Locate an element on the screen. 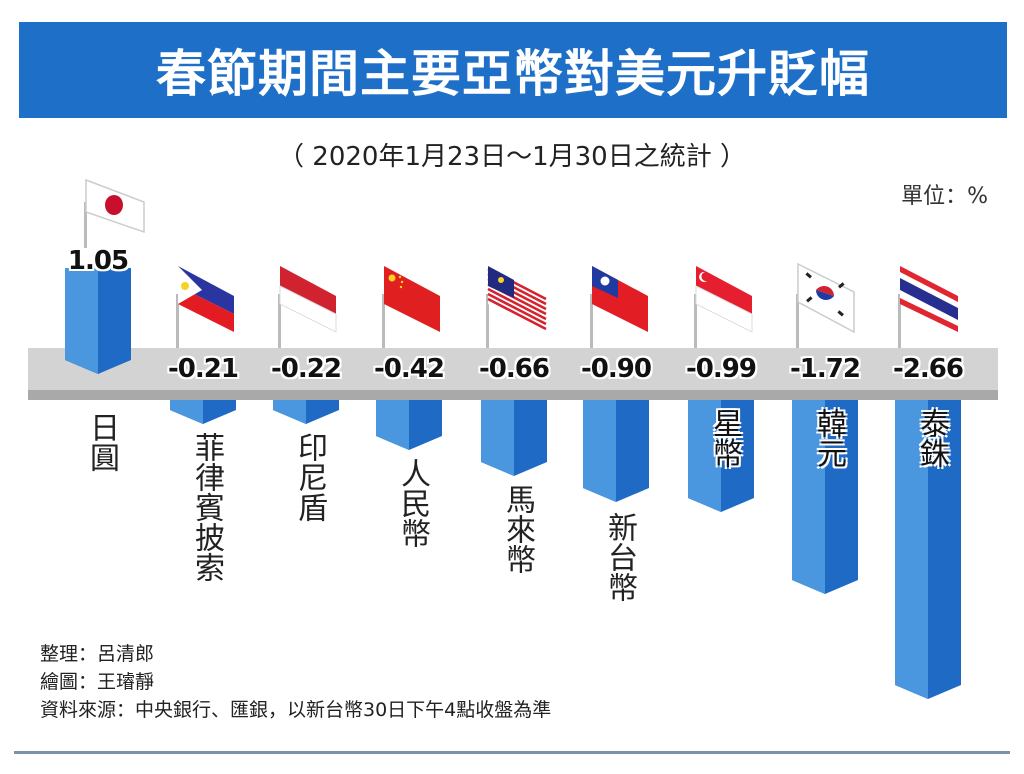  baseline-band-shadow is located at coordinates (513, 395).